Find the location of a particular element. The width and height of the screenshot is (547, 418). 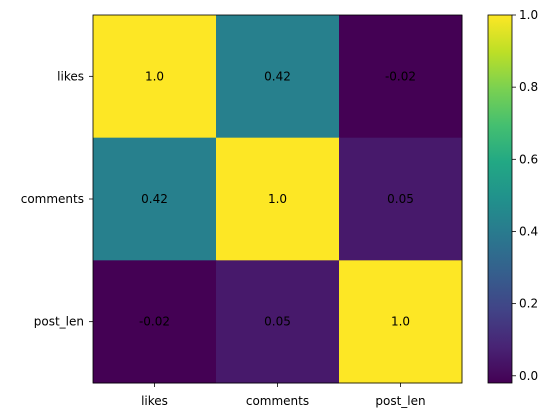

colorbar-tick-label: 0.8 is located at coordinates (528, 87).